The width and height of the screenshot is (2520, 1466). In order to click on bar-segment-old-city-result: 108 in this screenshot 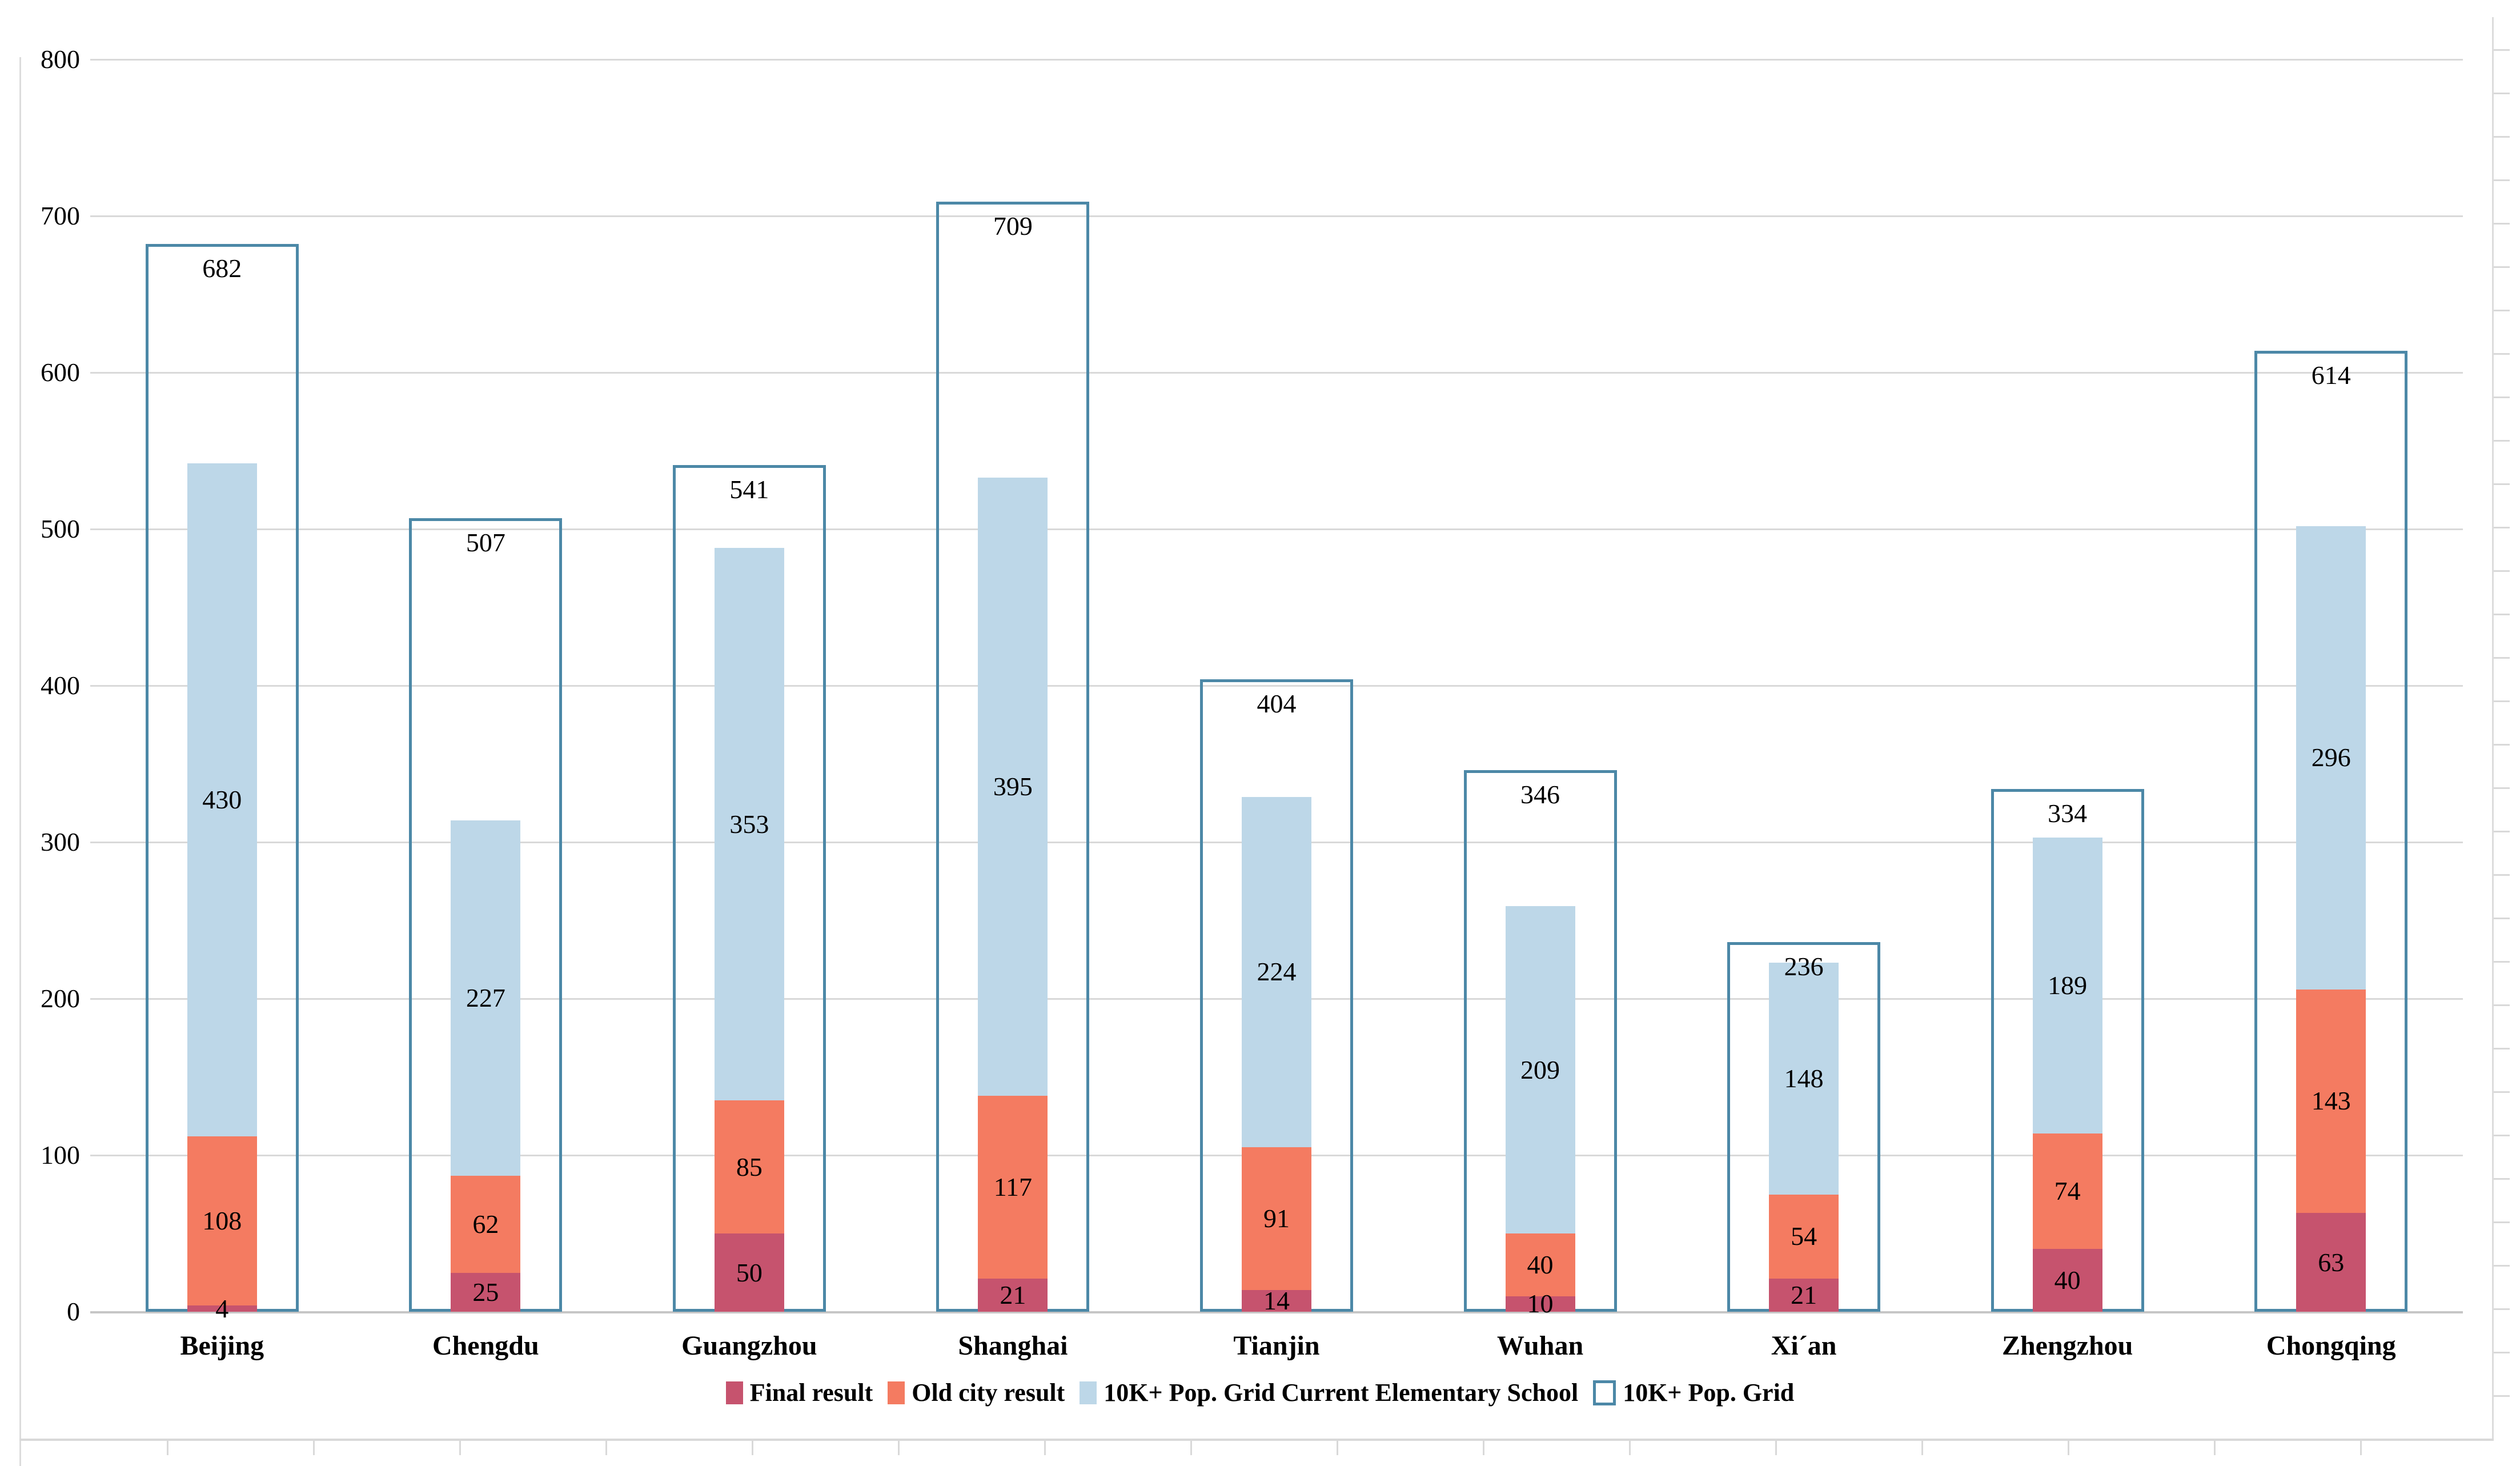, I will do `click(222, 1221)`.